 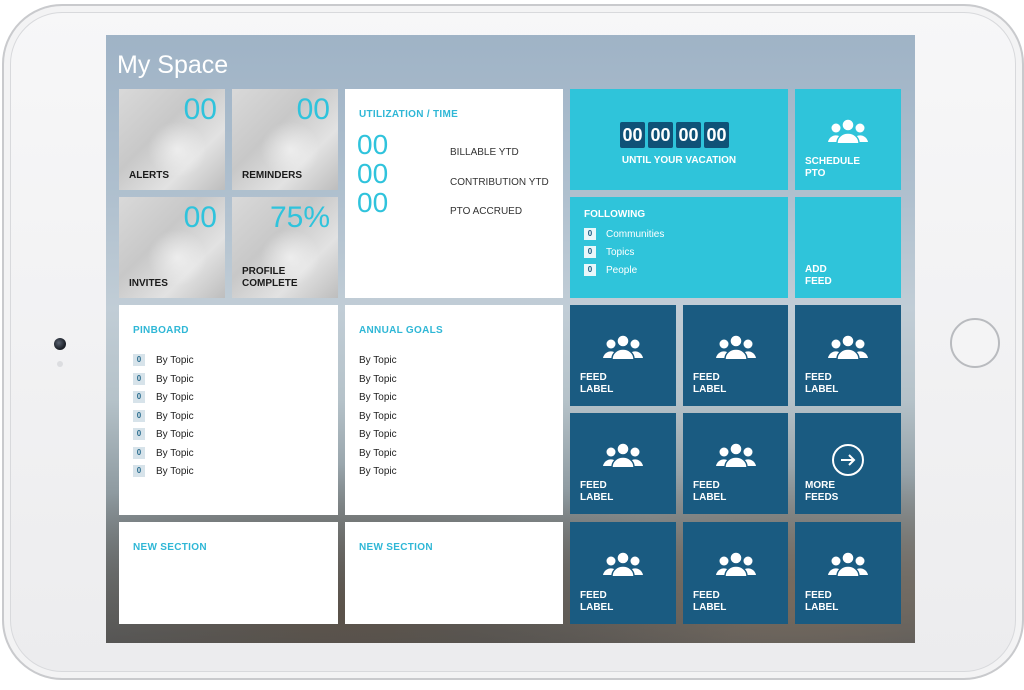 I want to click on add-feed-label: ADD FEED, so click(x=818, y=275).